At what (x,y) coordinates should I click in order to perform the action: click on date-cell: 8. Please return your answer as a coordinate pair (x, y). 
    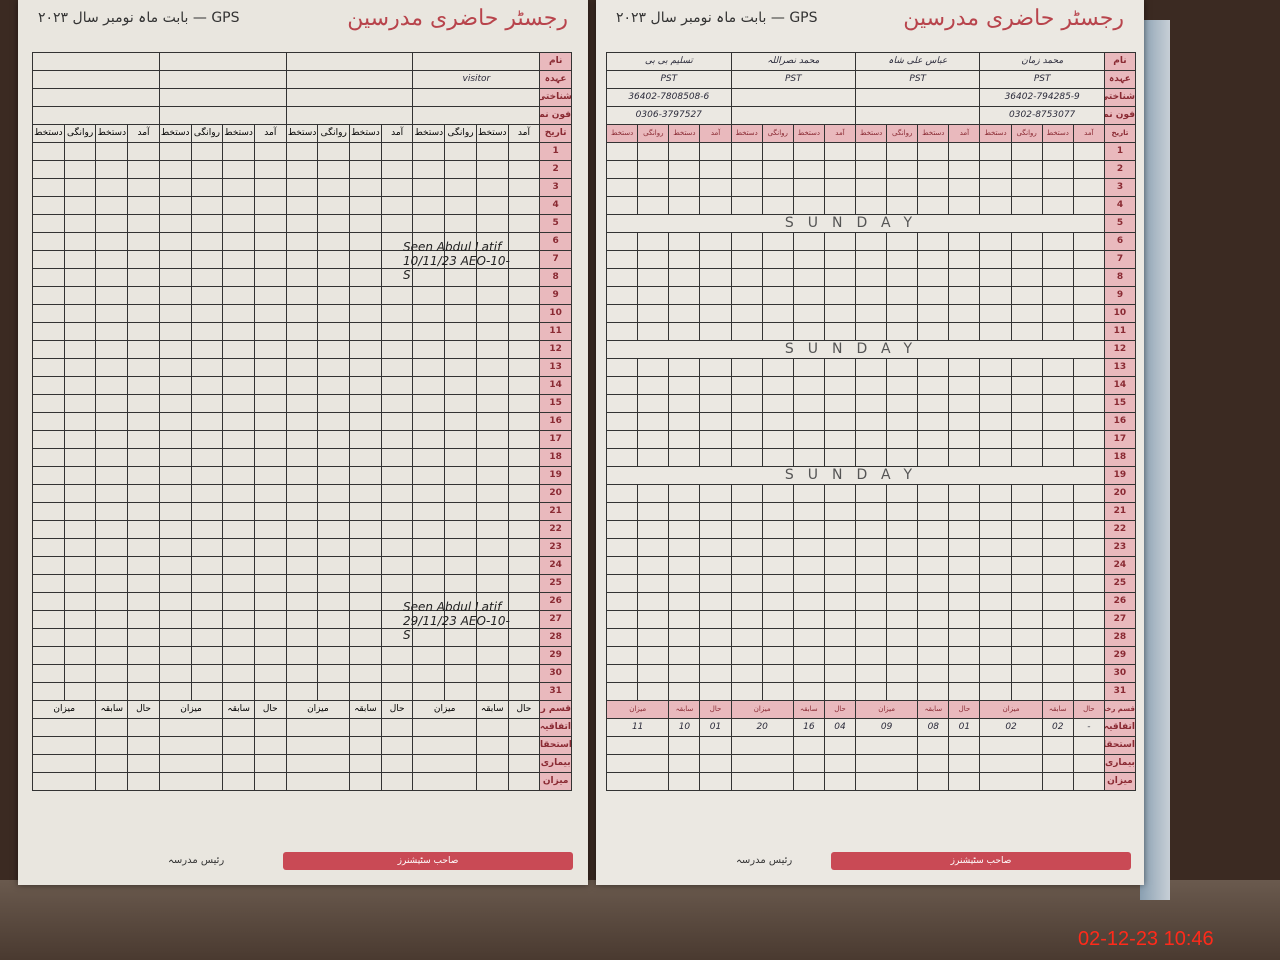
    Looking at the image, I should click on (555, 277).